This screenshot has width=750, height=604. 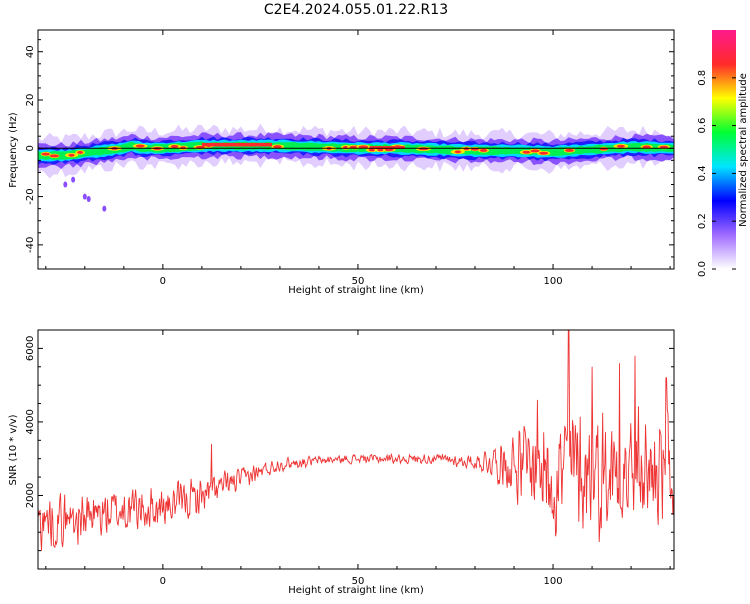 I want to click on snr-ytick-label: 2000, so click(x=30, y=495).